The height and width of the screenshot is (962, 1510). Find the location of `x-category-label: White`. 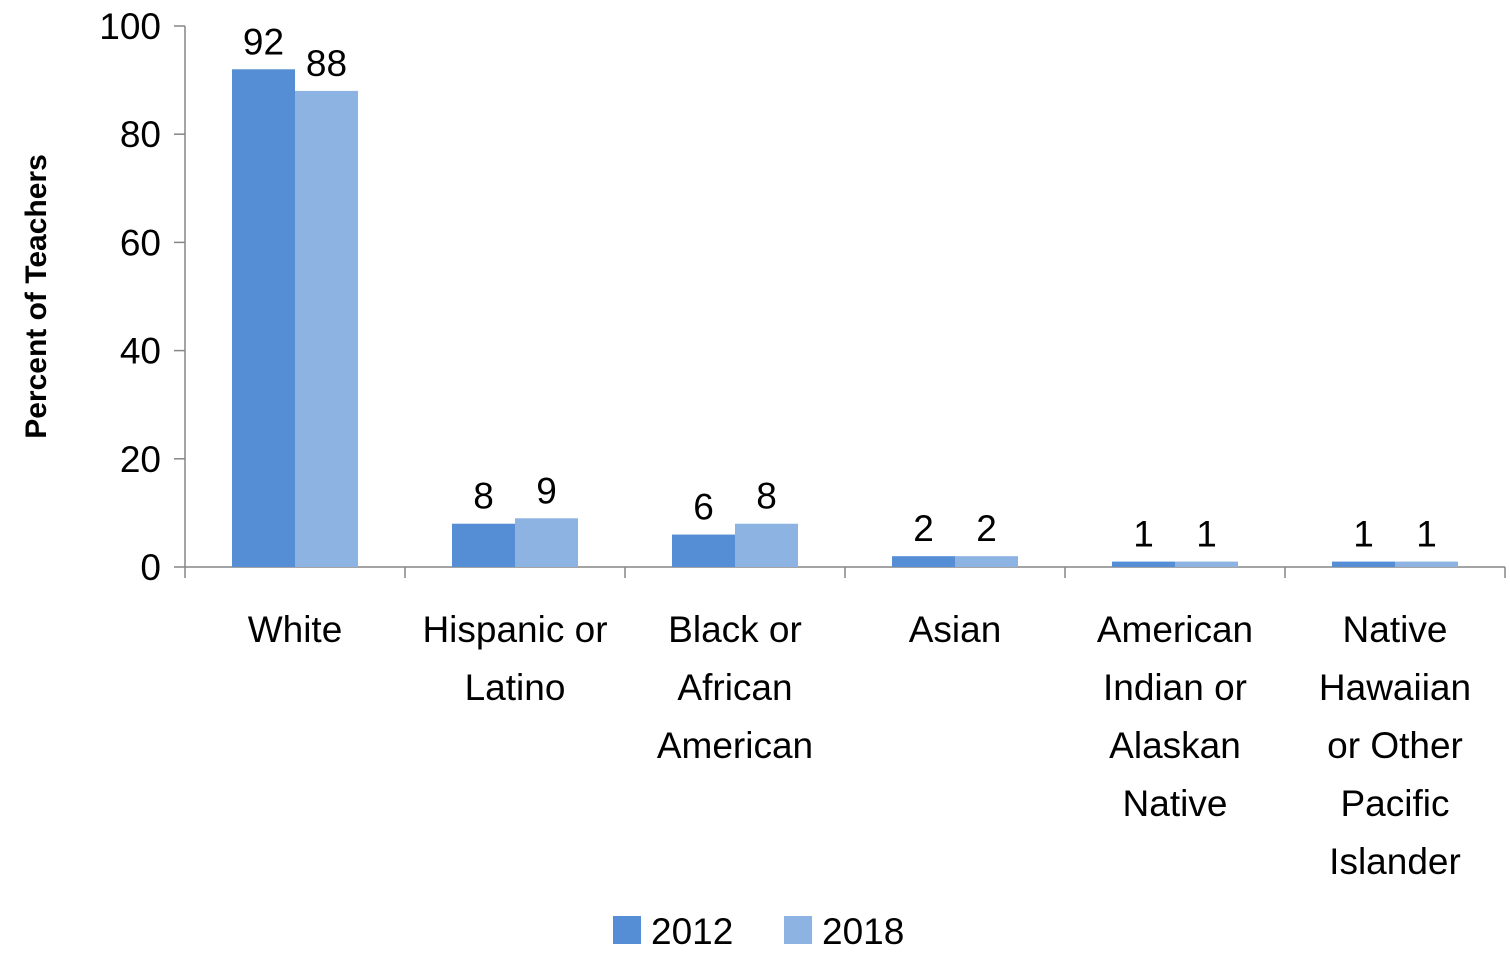

x-category-label: White is located at coordinates (295, 629).